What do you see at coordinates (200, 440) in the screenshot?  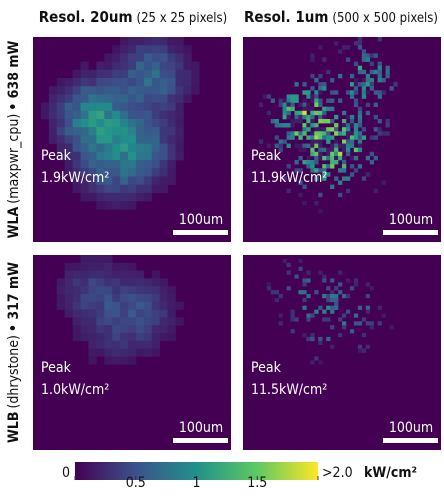 I see `scale-bar` at bounding box center [200, 440].